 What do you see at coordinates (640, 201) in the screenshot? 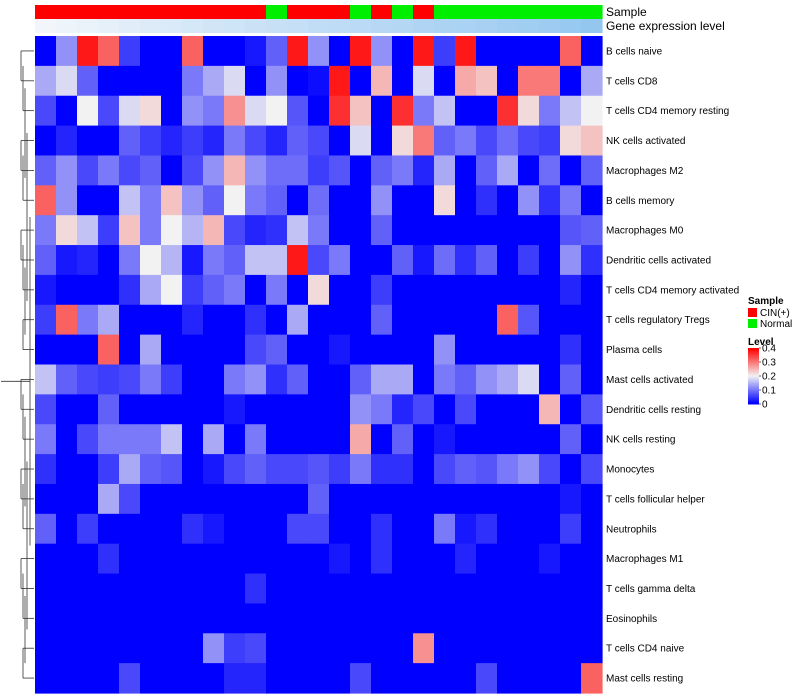
I see `row-label: B cells memory` at bounding box center [640, 201].